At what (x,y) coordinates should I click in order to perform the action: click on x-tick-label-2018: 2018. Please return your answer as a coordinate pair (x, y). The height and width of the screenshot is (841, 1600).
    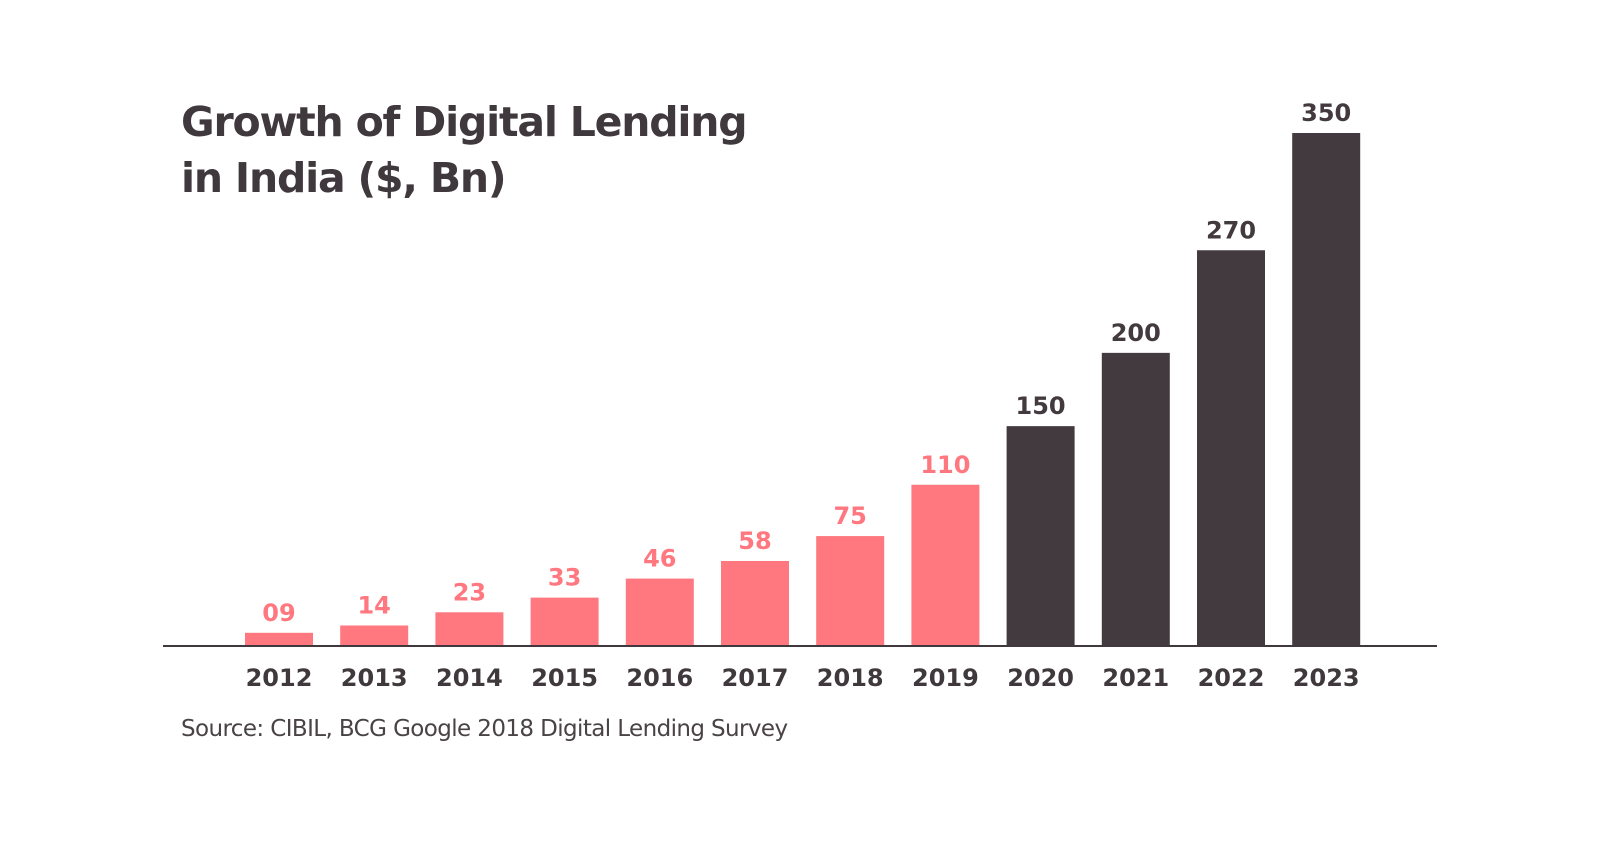
    Looking at the image, I should click on (850, 678).